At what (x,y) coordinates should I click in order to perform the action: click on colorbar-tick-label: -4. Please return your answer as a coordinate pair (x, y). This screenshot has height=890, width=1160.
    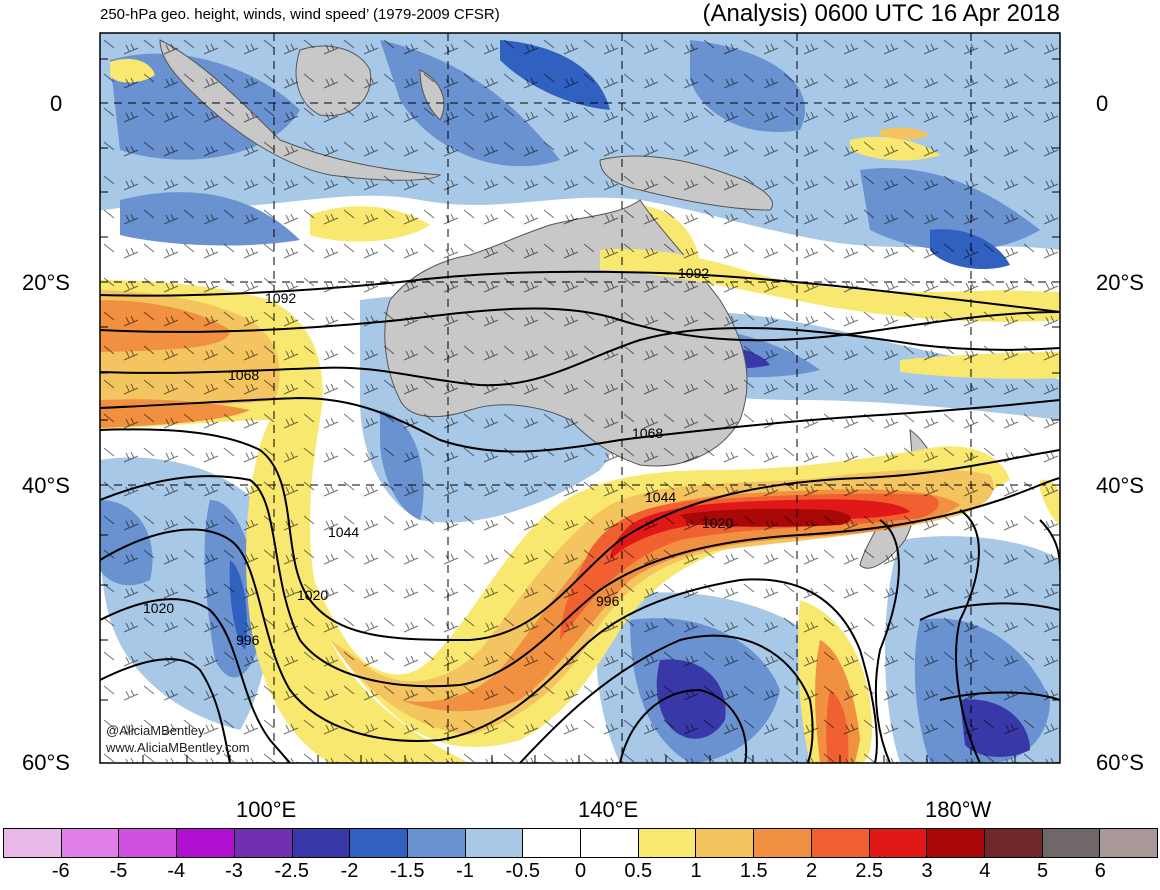
    Looking at the image, I should click on (176, 871).